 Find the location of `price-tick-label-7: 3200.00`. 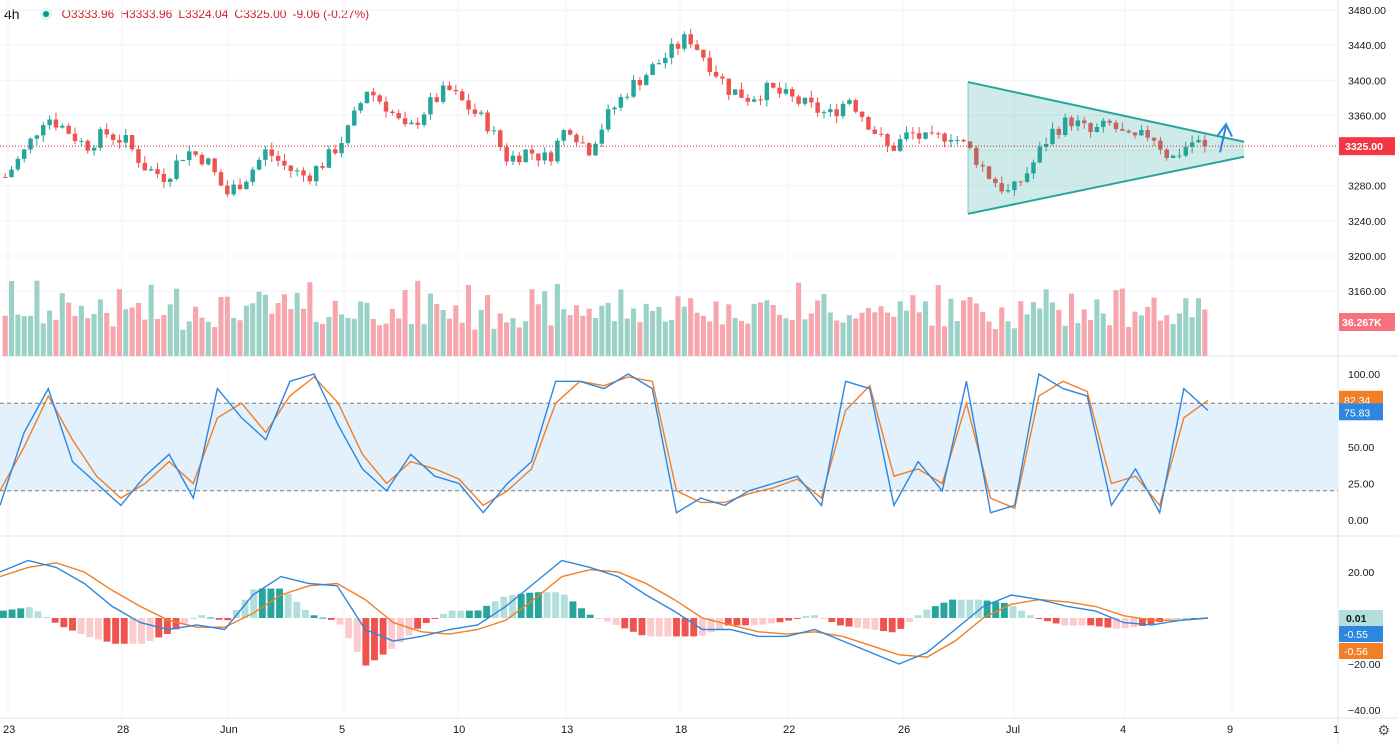

price-tick-label-7: 3200.00 is located at coordinates (1367, 257).